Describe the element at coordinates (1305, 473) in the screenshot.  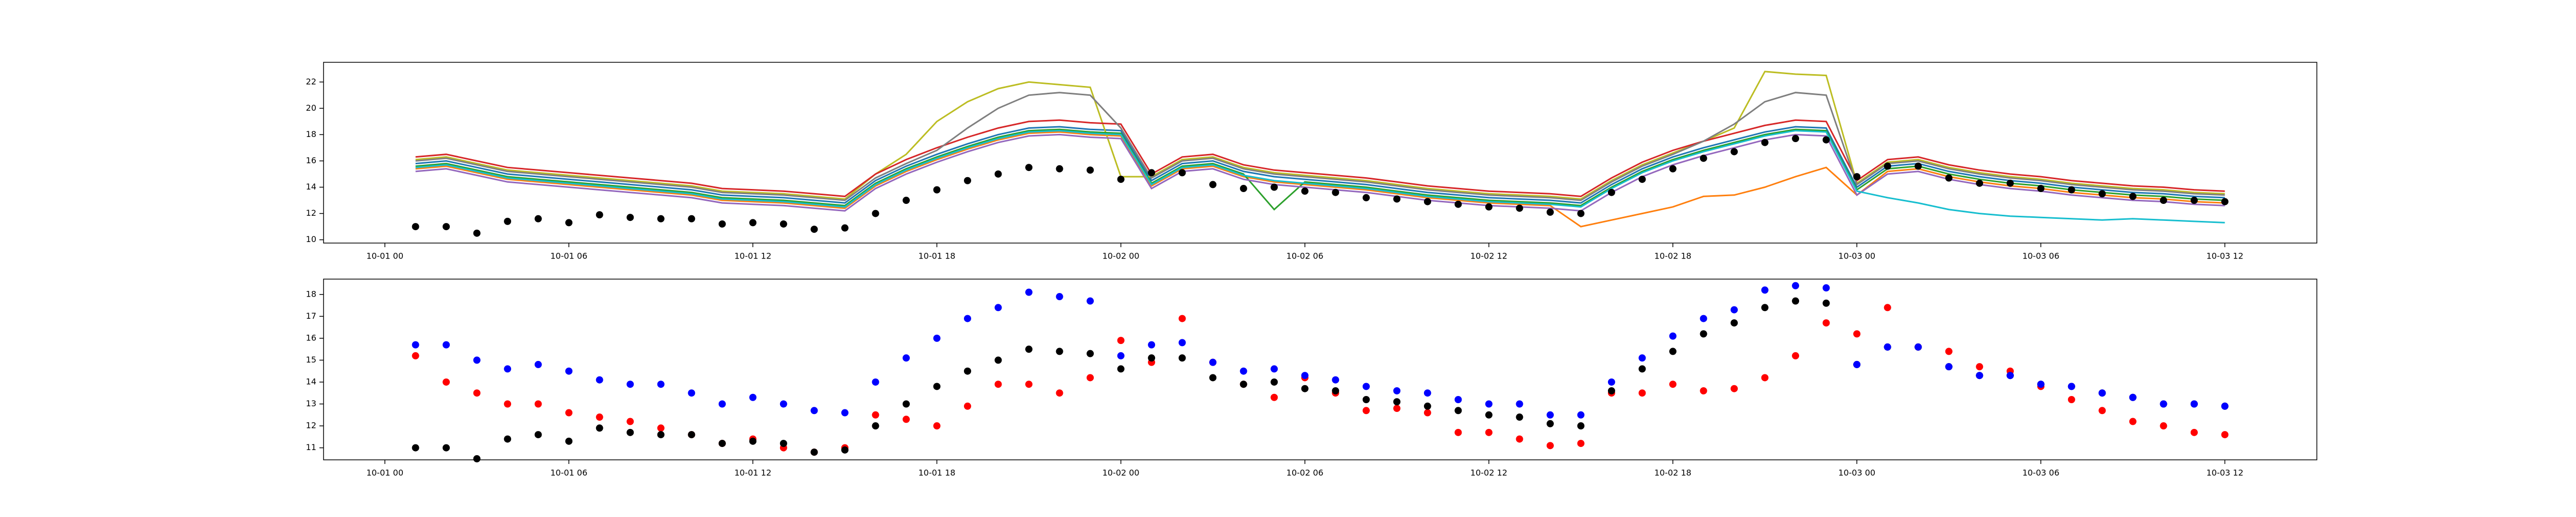
I see `x-tick-label: 10-02 06` at that location.